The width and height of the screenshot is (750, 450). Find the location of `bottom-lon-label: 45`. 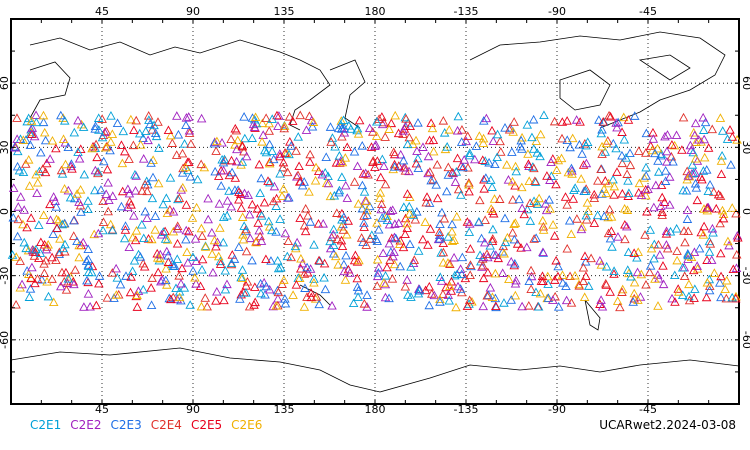

bottom-lon-label: 45 is located at coordinates (102, 409).